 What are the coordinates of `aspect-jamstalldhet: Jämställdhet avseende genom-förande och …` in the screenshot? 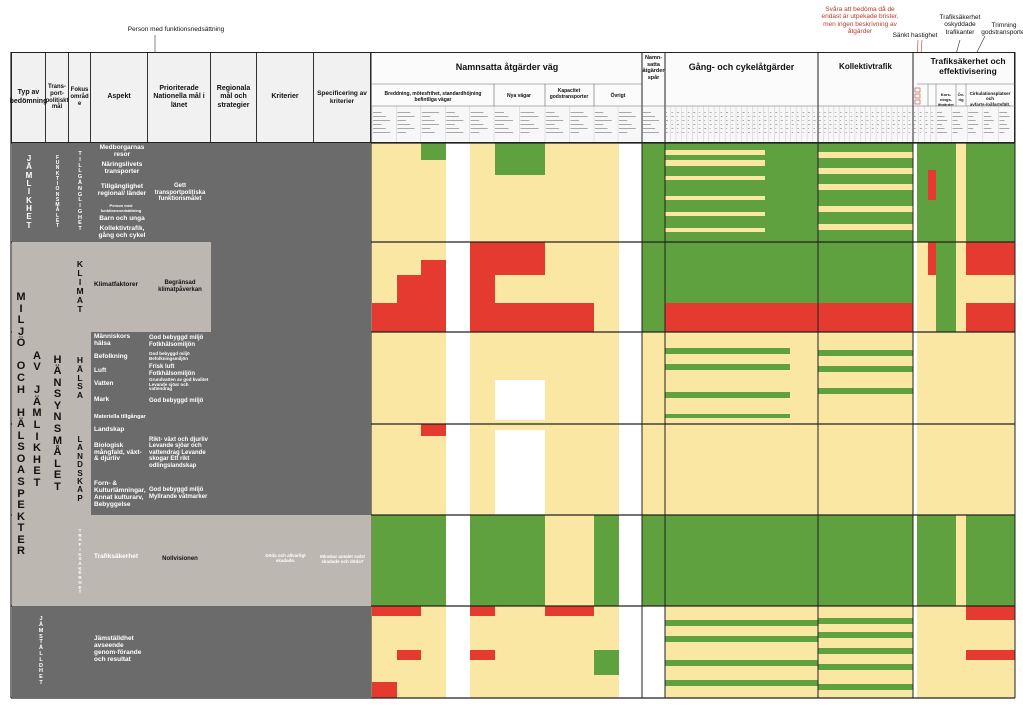 It's located at (118, 649).